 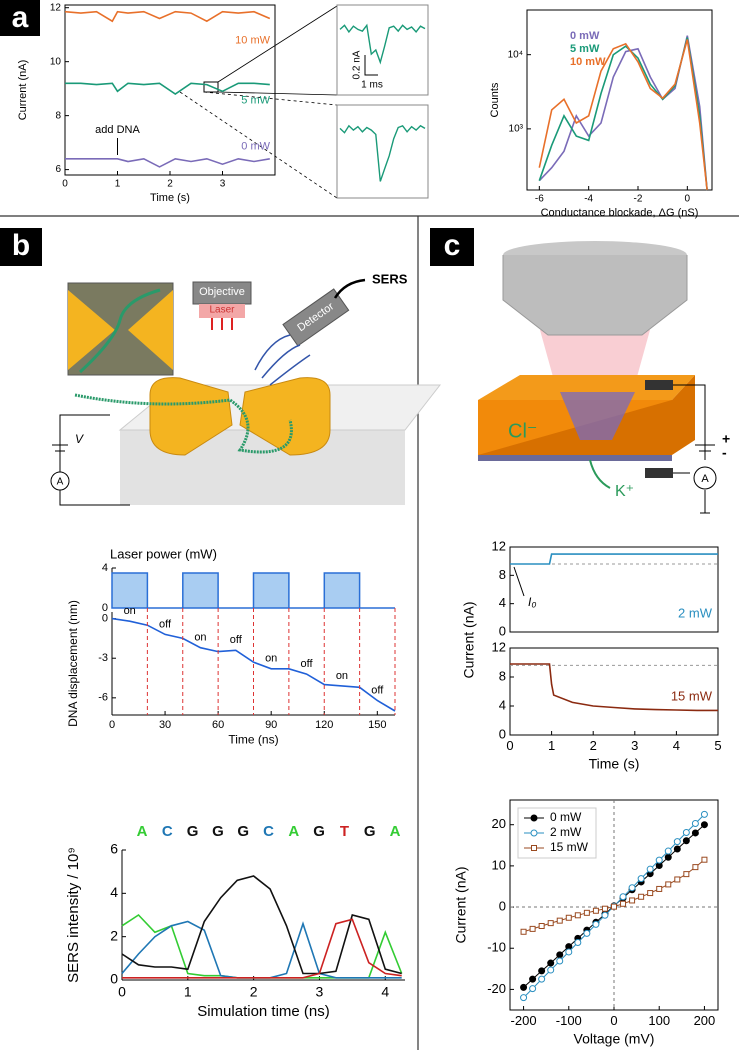 I want to click on panel-label: c, so click(x=452, y=245).